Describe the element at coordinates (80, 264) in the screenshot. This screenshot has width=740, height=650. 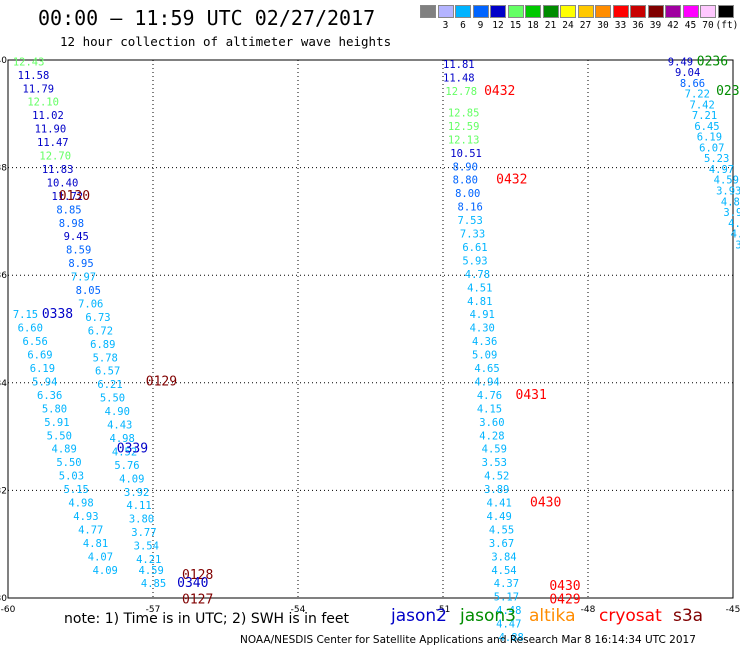
I see `wave-height-value: 8.95` at that location.